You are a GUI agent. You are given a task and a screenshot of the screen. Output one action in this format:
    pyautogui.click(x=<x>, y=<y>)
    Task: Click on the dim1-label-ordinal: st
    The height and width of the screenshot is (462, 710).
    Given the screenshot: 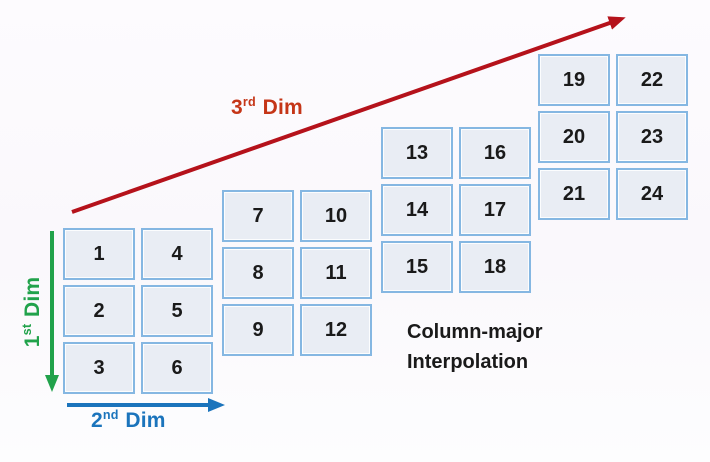 What is the action you would take?
    pyautogui.click(x=27, y=329)
    